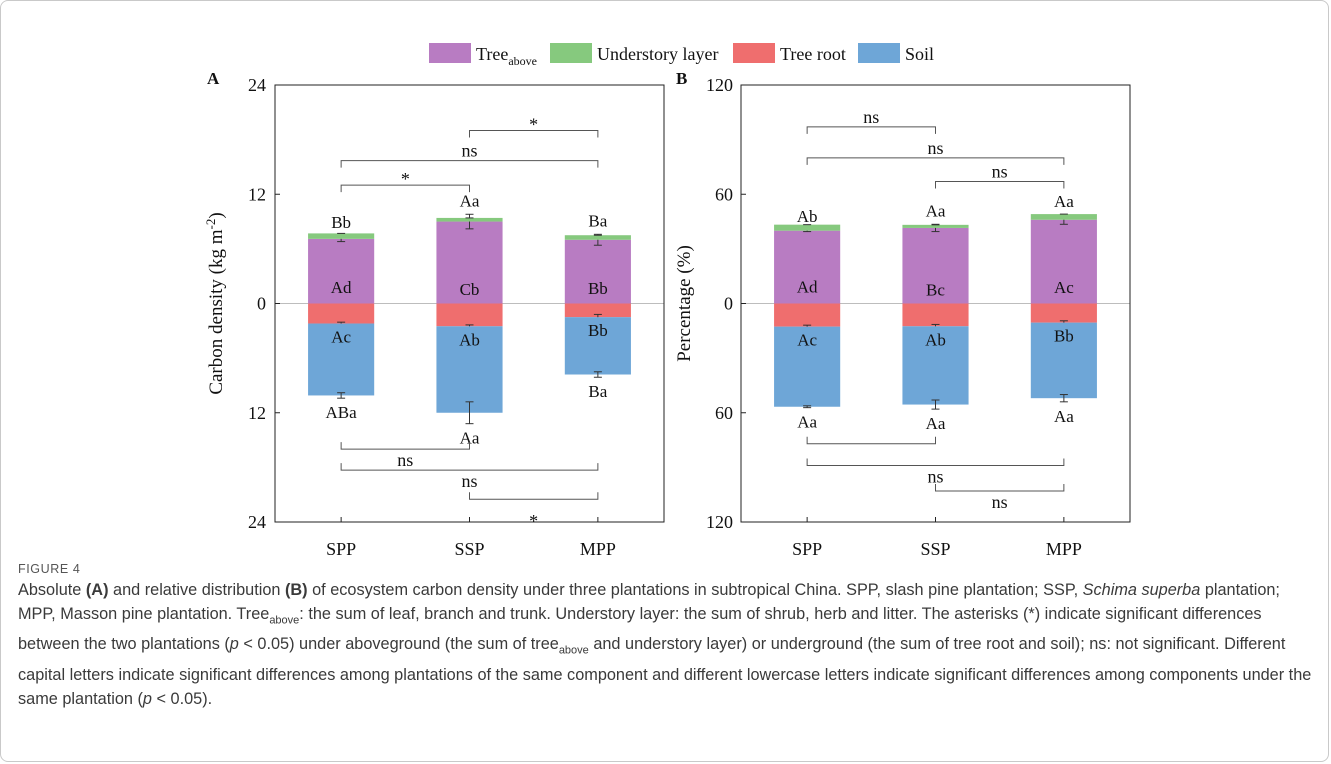 The height and width of the screenshot is (764, 1331). Describe the element at coordinates (341, 222) in the screenshot. I see `top-label: Bb` at that location.